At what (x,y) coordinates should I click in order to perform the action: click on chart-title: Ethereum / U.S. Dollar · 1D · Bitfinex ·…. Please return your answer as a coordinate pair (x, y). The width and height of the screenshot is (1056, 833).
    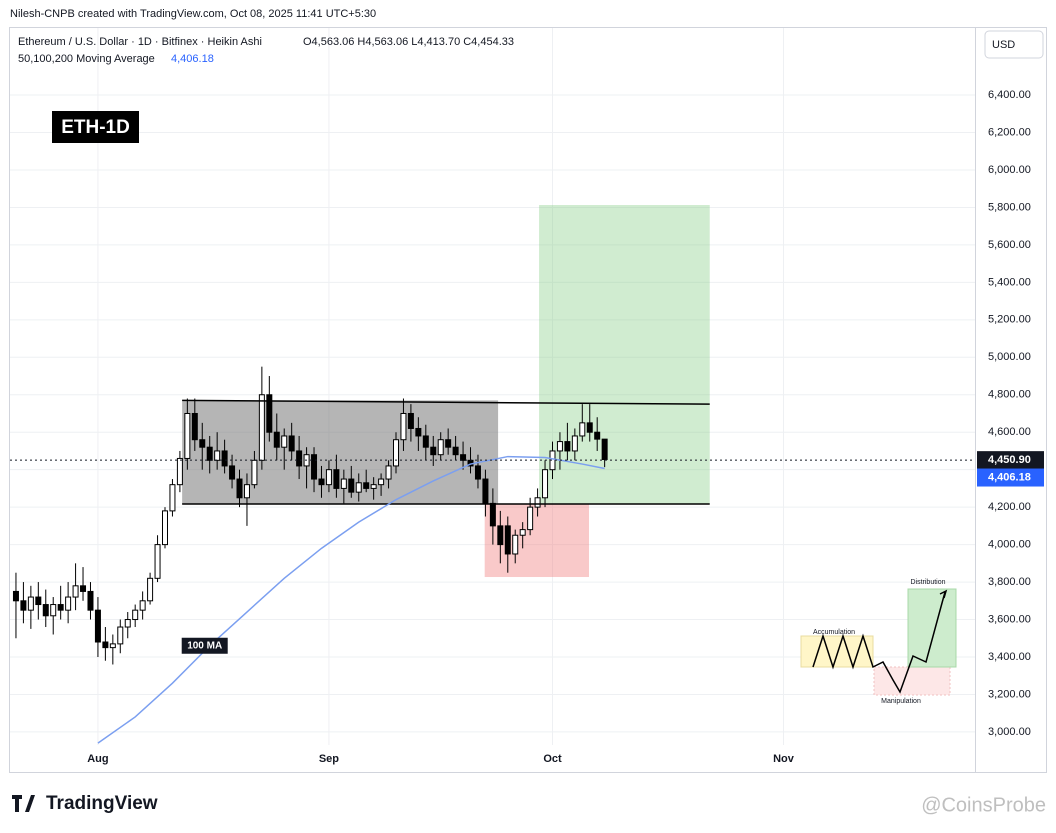
    Looking at the image, I should click on (140, 42).